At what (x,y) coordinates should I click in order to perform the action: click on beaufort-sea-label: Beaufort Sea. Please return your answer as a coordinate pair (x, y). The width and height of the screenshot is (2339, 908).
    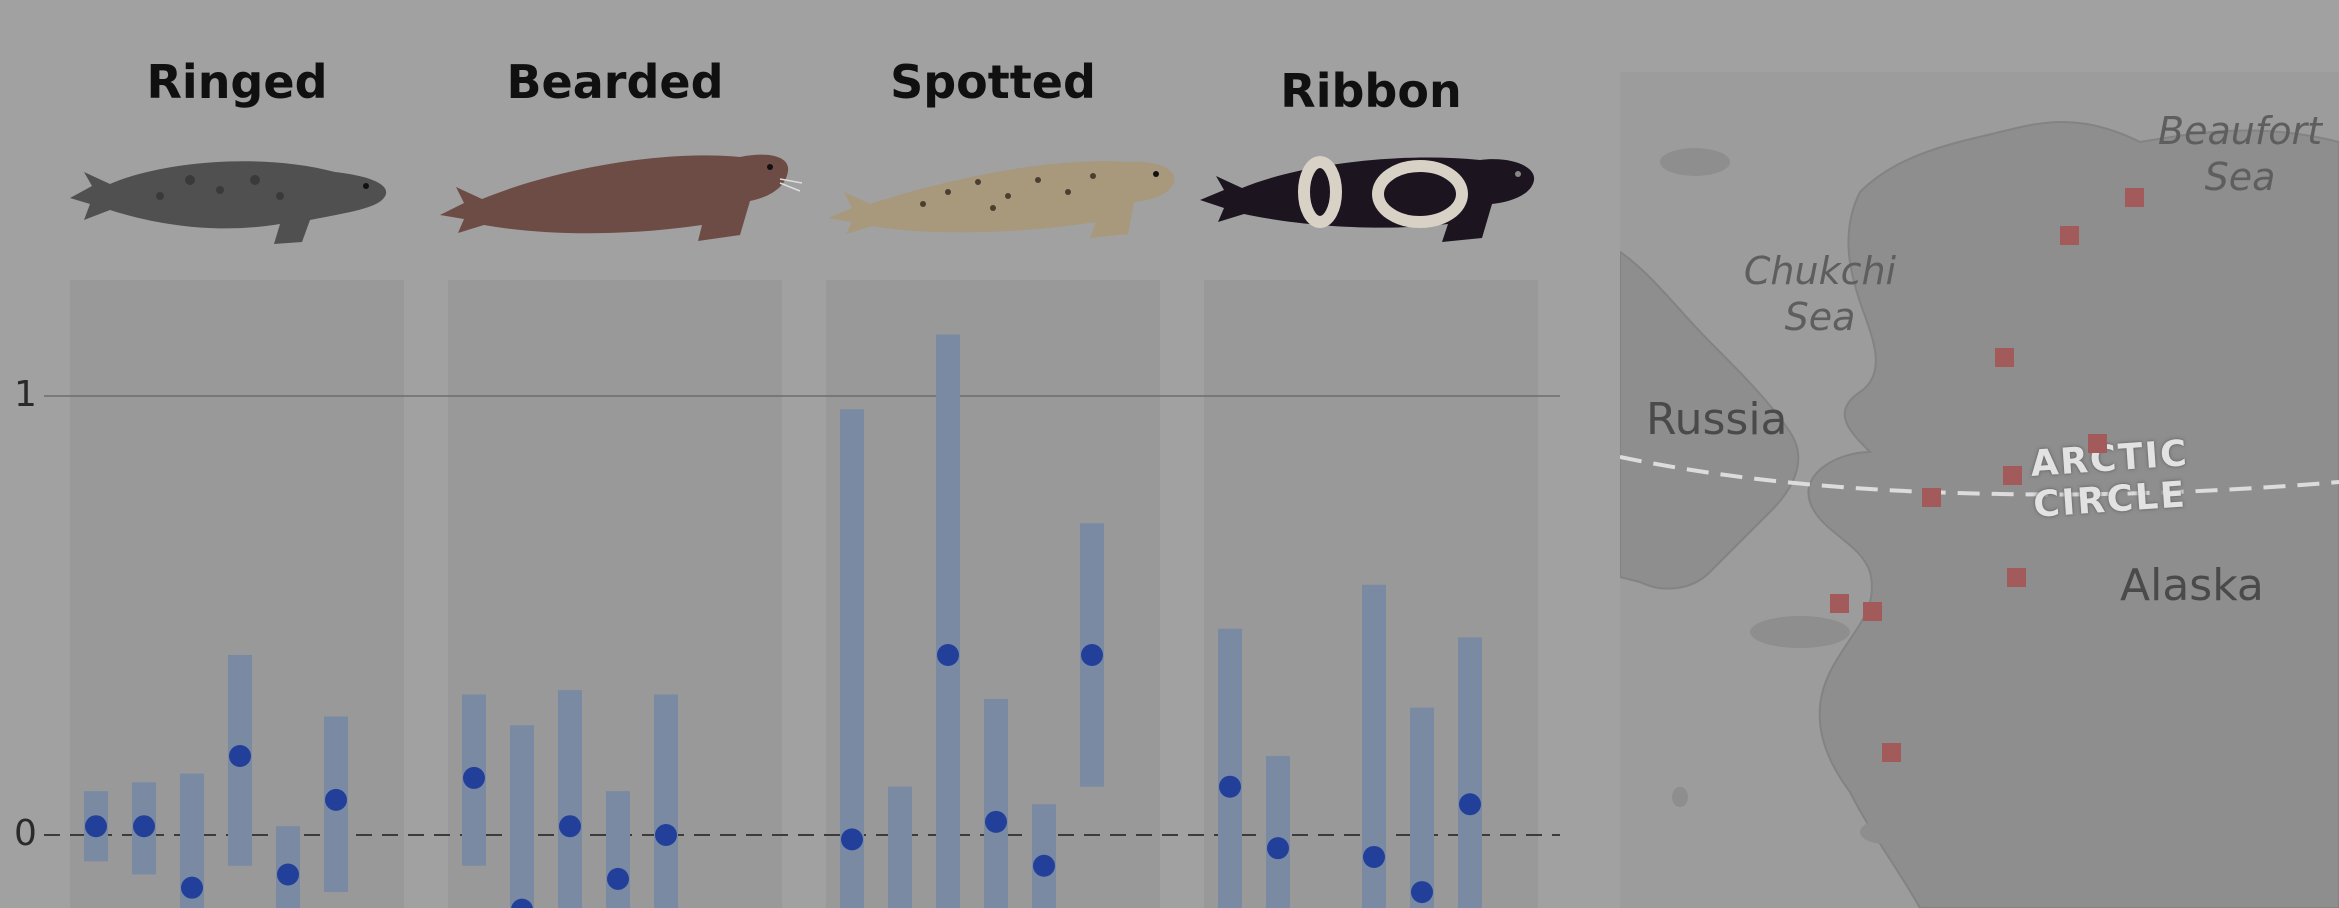
    Looking at the image, I should click on (2240, 154).